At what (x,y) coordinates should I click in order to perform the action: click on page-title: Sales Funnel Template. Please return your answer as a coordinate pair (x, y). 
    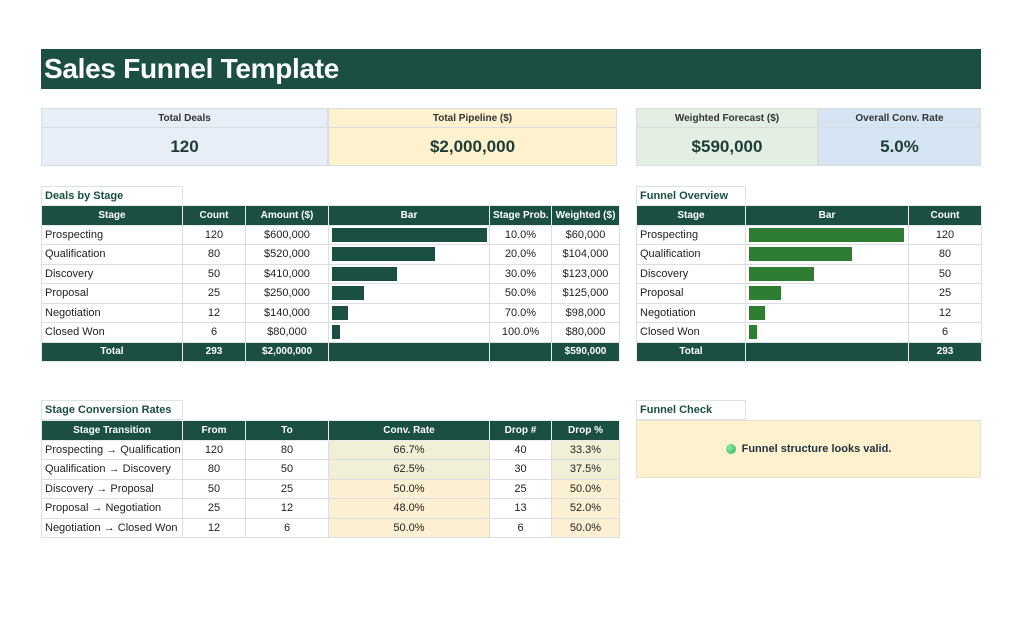
    Looking at the image, I should click on (511, 69).